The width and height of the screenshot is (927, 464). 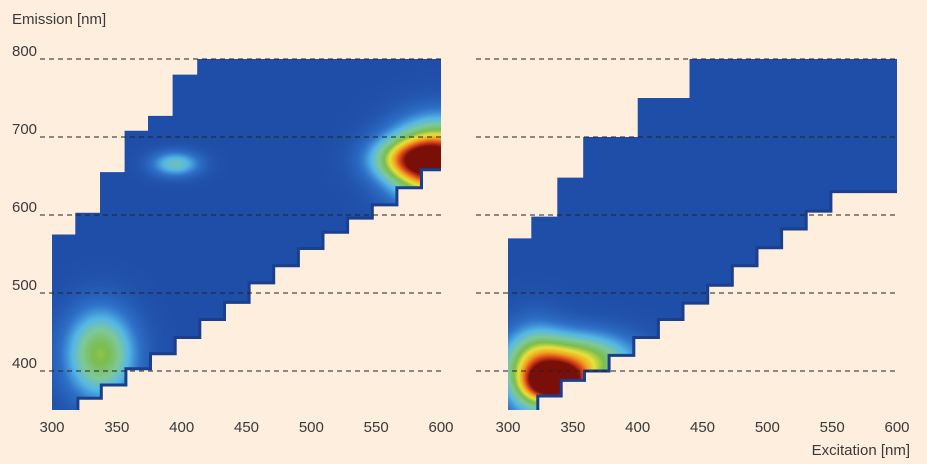 I want to click on left-y-tick-labels: 400 500 600 700 800, so click(x=24, y=207).